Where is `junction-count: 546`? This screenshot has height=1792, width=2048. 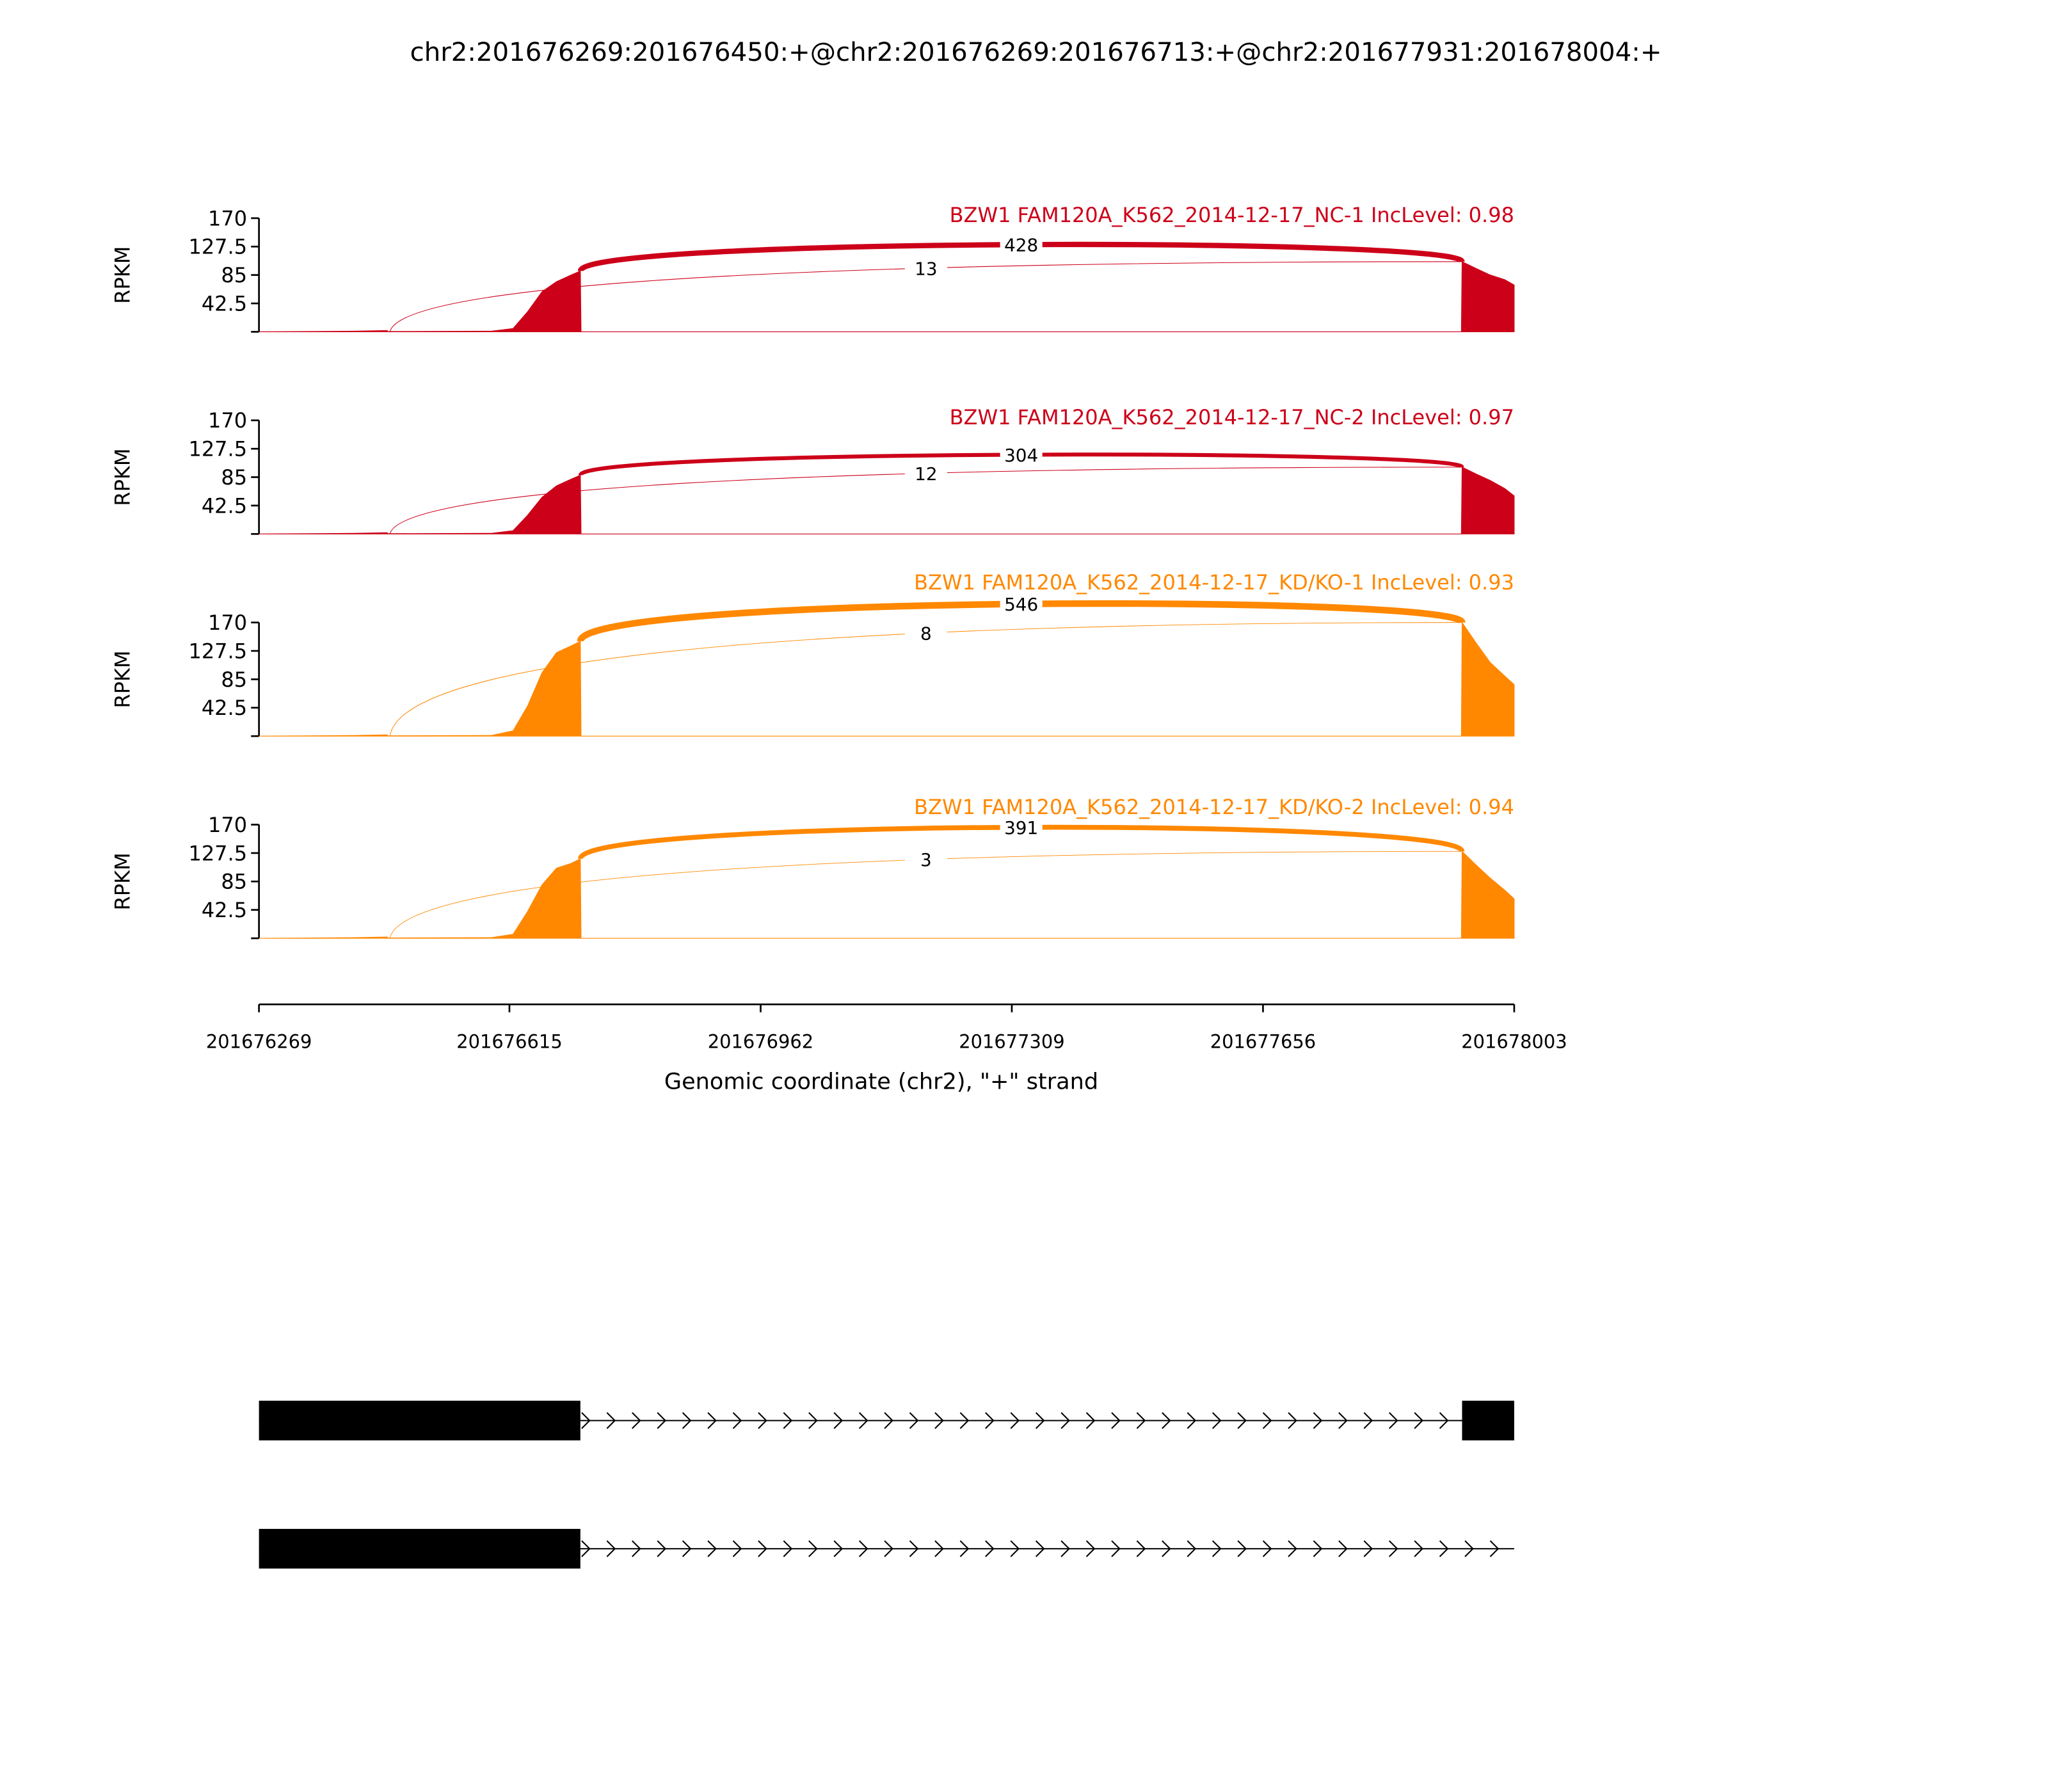 junction-count: 546 is located at coordinates (1021, 604).